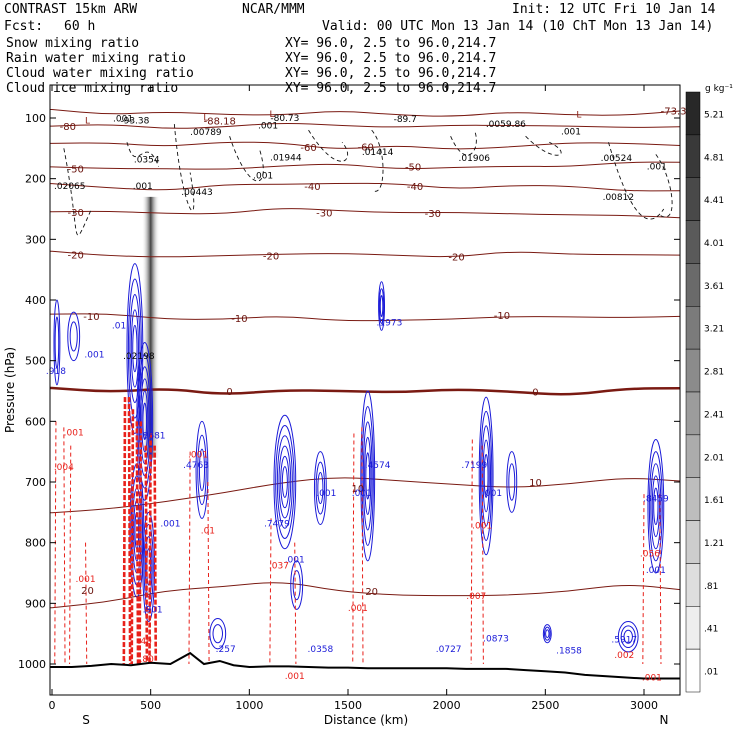 The height and width of the screenshot is (740, 740). What do you see at coordinates (35, 179) in the screenshot?
I see `y-tick-label: 200` at bounding box center [35, 179].